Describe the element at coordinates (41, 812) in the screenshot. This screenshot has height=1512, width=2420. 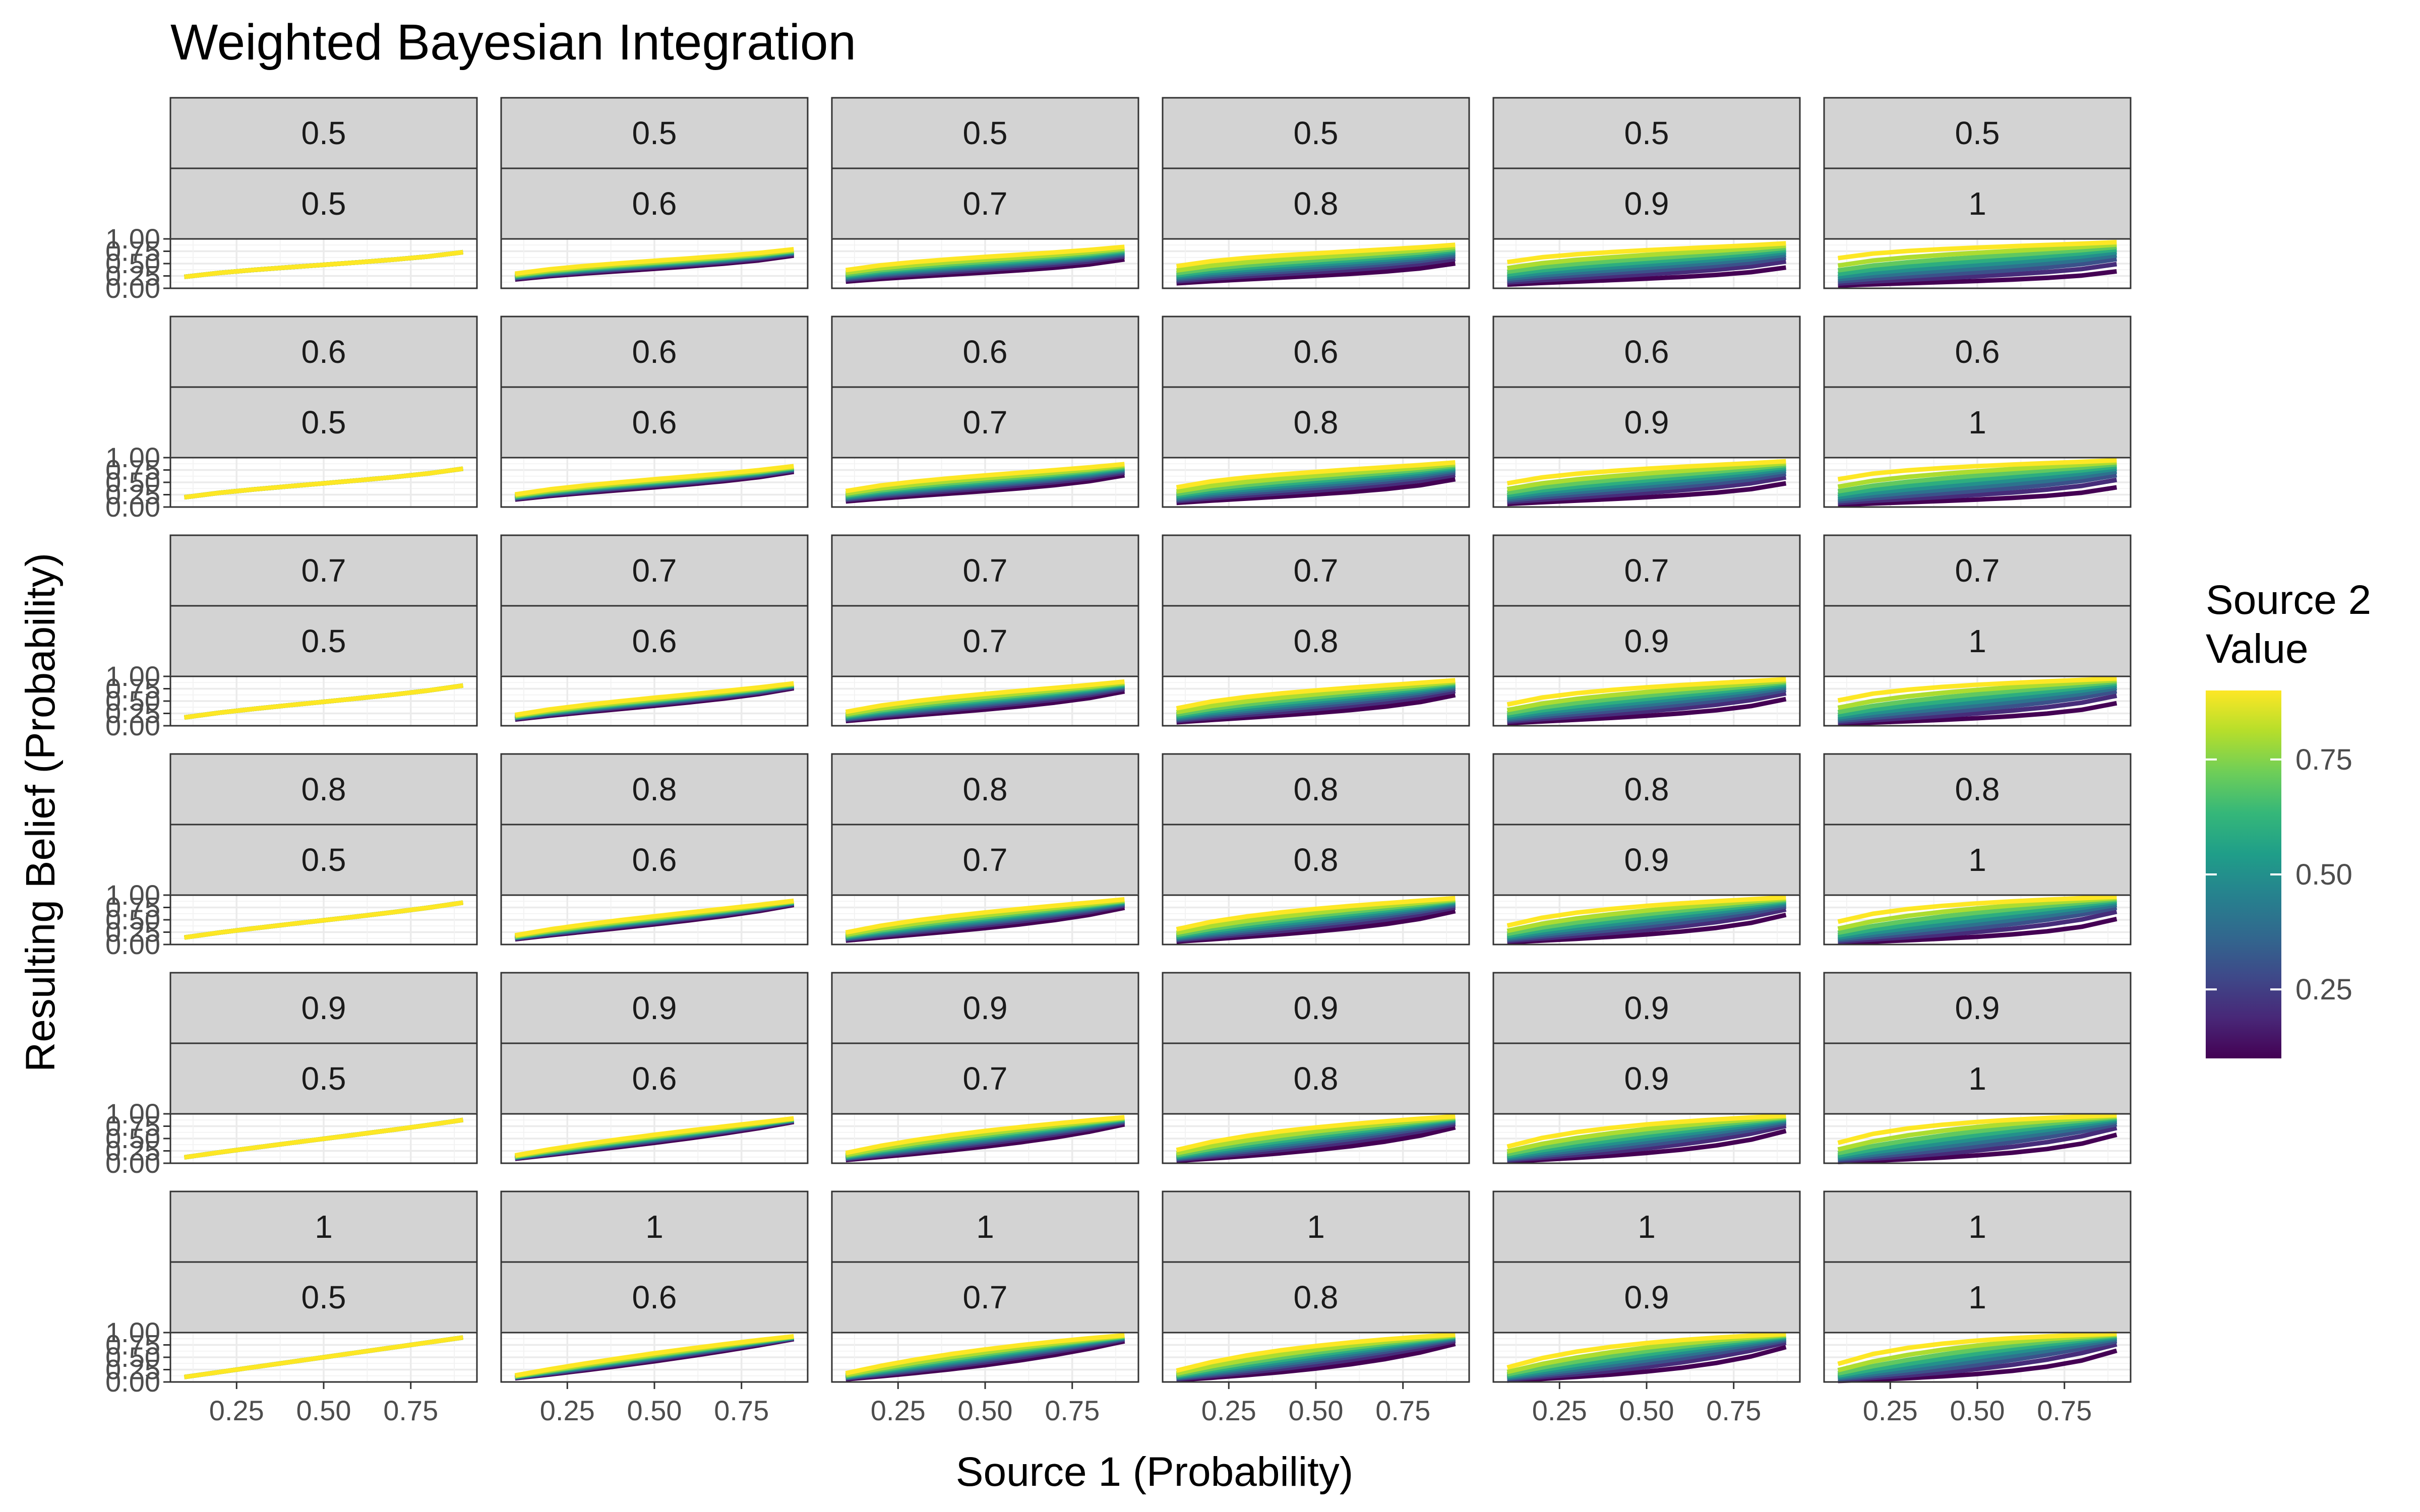
I see `y-axis-title: Resulting Belief (Probability)` at that location.